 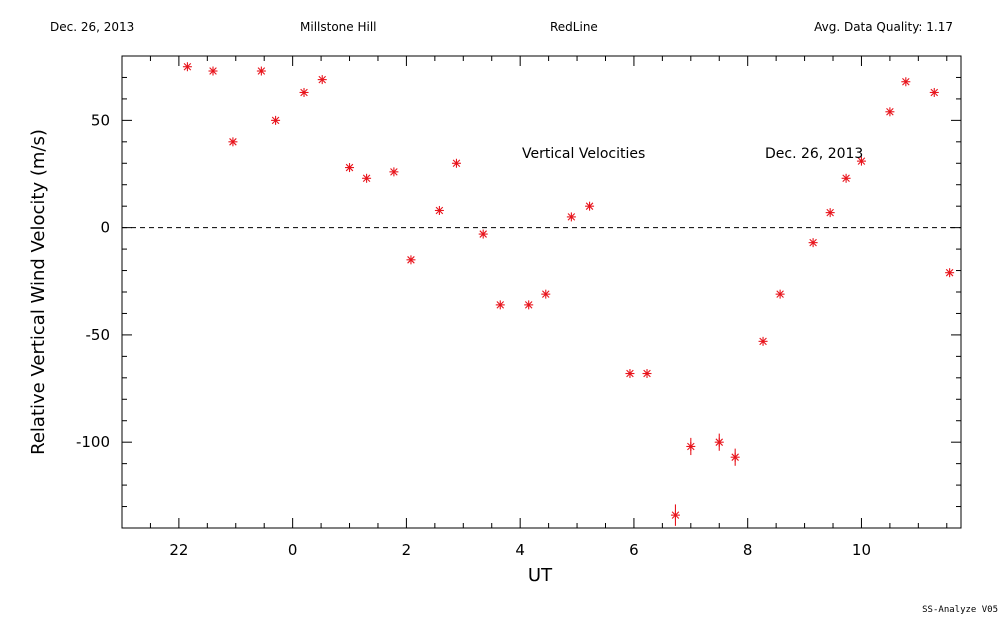 I want to click on header-date: Dec. 26, 2013, so click(x=92, y=27).